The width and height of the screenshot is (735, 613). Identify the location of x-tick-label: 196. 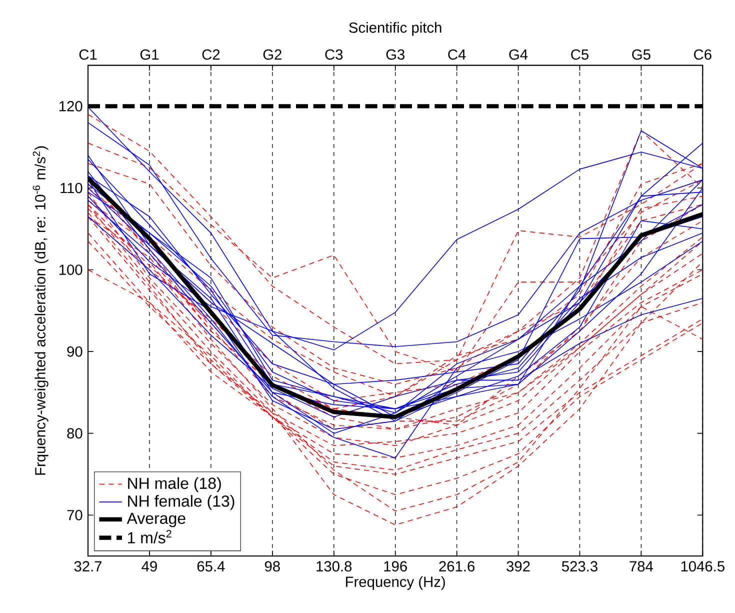
(395, 566).